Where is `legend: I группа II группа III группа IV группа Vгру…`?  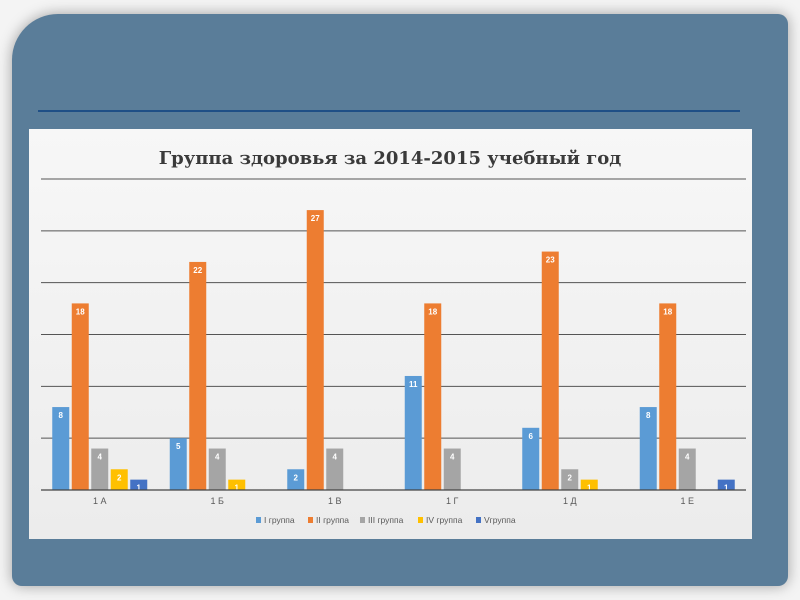
legend: I группа II группа III группа IV группа Vгру… is located at coordinates (386, 520).